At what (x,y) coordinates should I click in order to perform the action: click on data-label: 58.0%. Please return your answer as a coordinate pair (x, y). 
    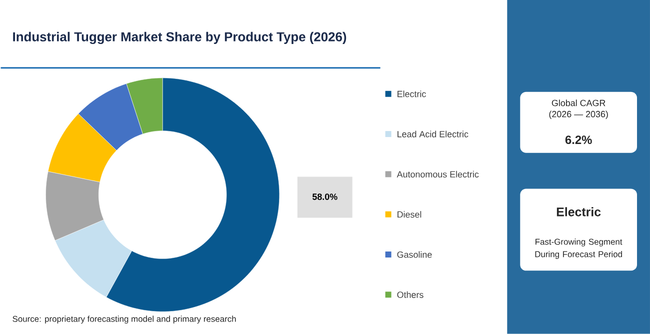
    Looking at the image, I should click on (325, 197).